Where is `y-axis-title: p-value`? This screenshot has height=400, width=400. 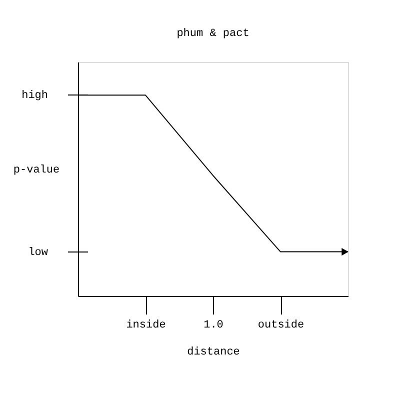 y-axis-title: p-value is located at coordinates (36, 170).